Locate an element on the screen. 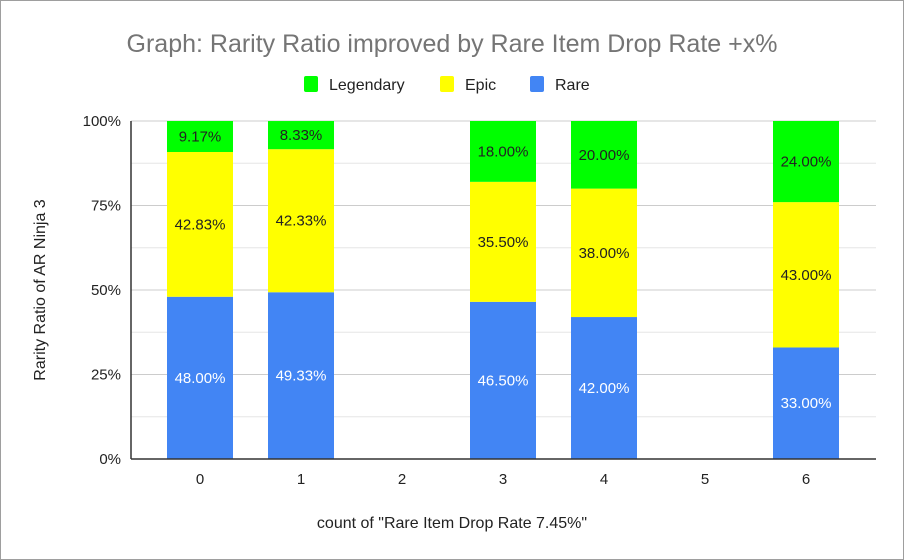 The height and width of the screenshot is (560, 904). legend-item-rare: Rare is located at coordinates (560, 85).